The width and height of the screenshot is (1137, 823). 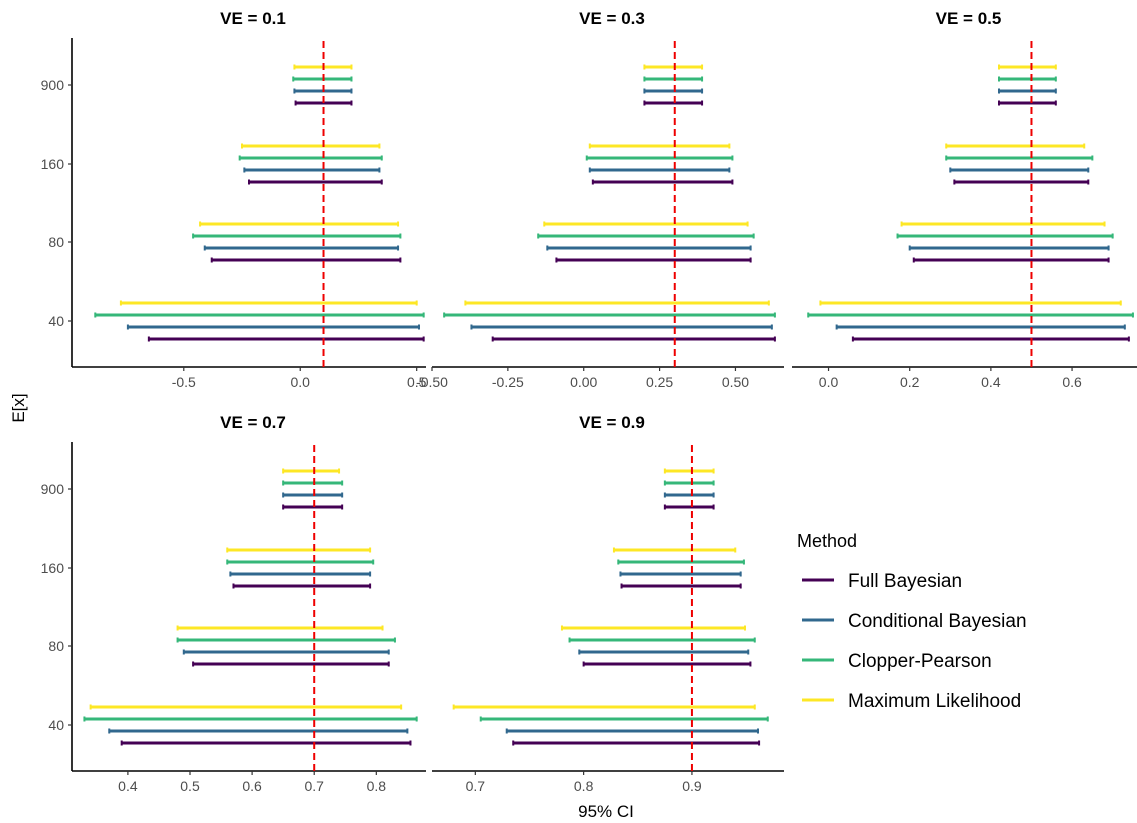 What do you see at coordinates (18, 407) in the screenshot?
I see `y-axis-title: E[x]` at bounding box center [18, 407].